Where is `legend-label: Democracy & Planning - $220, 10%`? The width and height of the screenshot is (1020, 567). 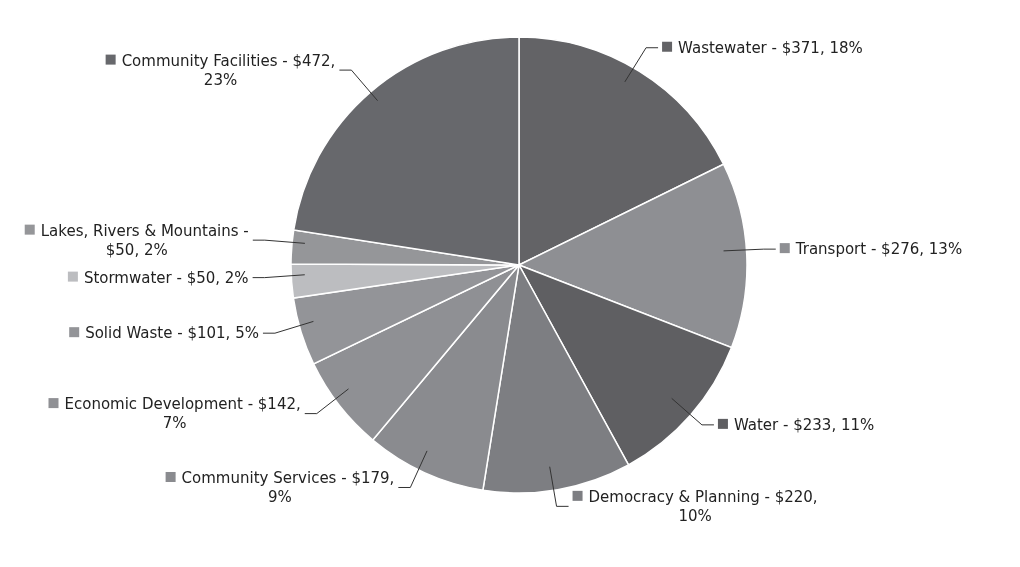 legend-label: Democracy & Planning - $220, 10% is located at coordinates (703, 506).